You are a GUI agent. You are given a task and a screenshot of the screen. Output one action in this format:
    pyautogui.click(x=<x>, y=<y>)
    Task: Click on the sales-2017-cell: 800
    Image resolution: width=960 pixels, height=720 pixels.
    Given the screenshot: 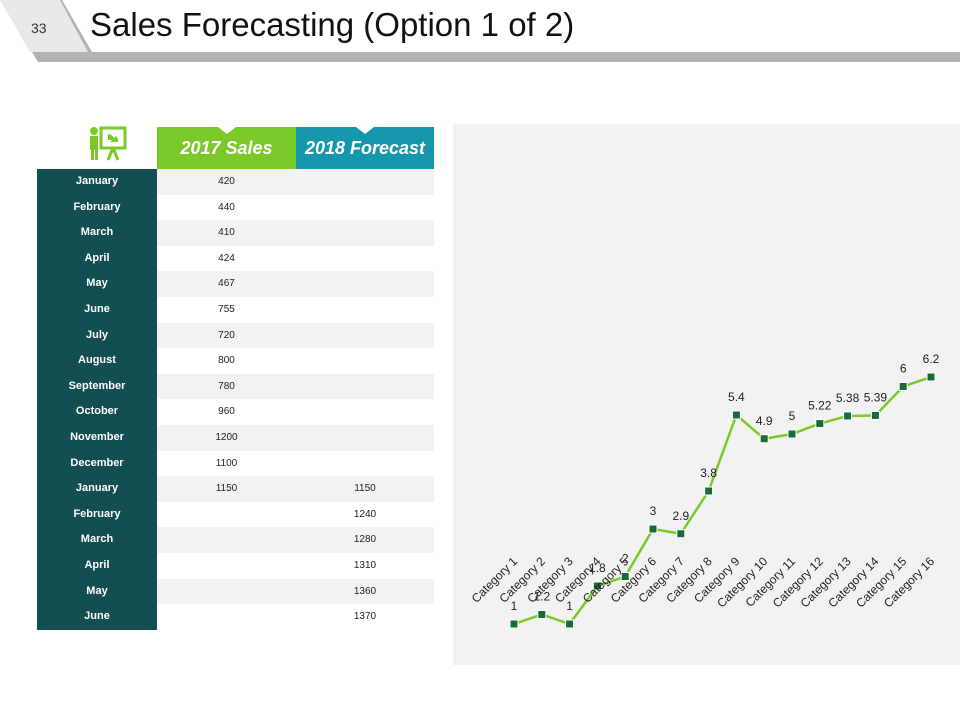 What is the action you would take?
    pyautogui.click(x=226, y=361)
    